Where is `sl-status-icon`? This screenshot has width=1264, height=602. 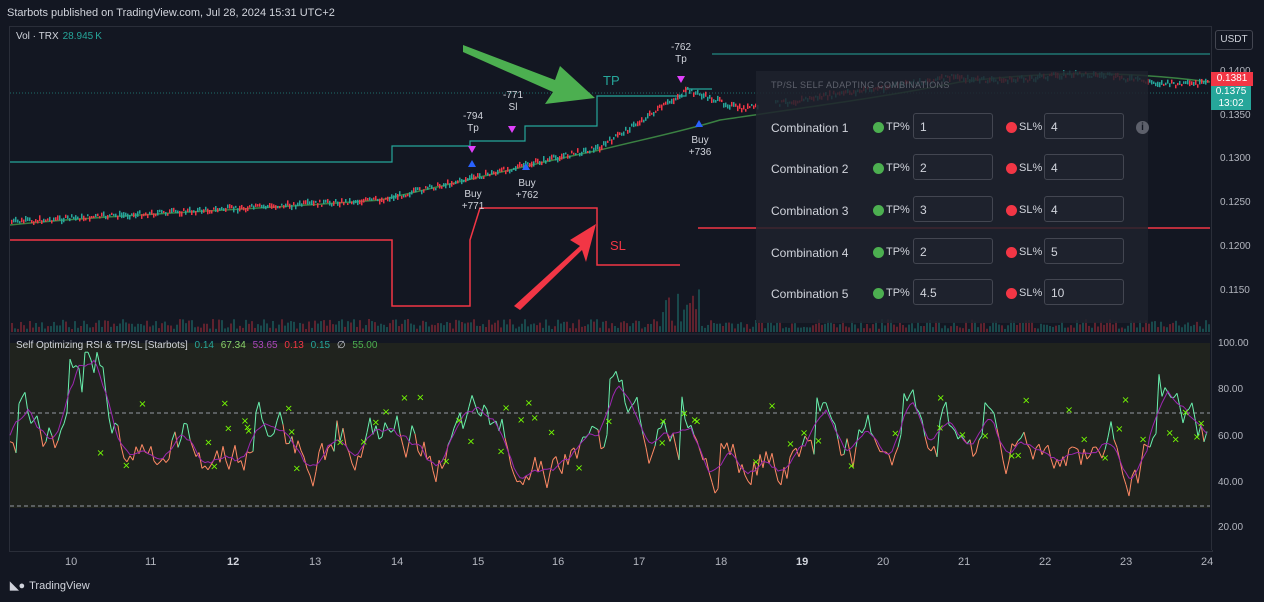
sl-status-icon is located at coordinates (1011, 168).